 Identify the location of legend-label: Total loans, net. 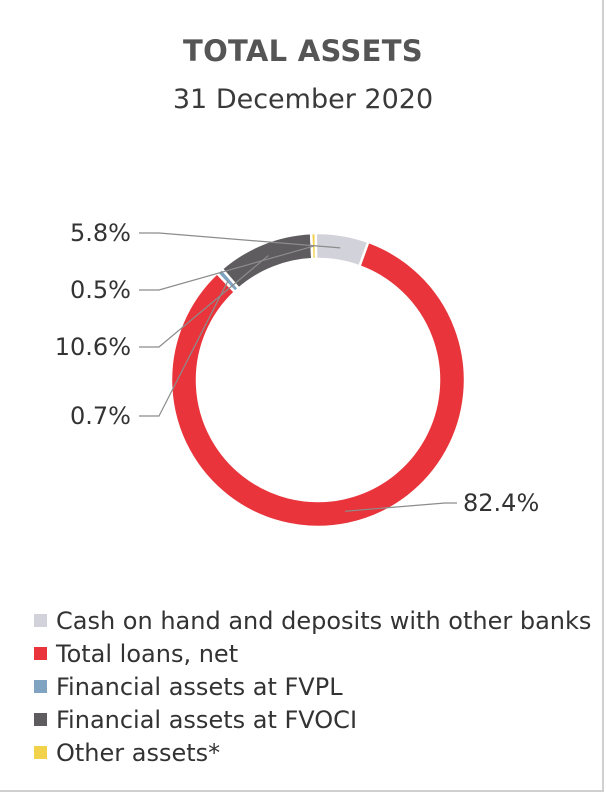
(147, 653).